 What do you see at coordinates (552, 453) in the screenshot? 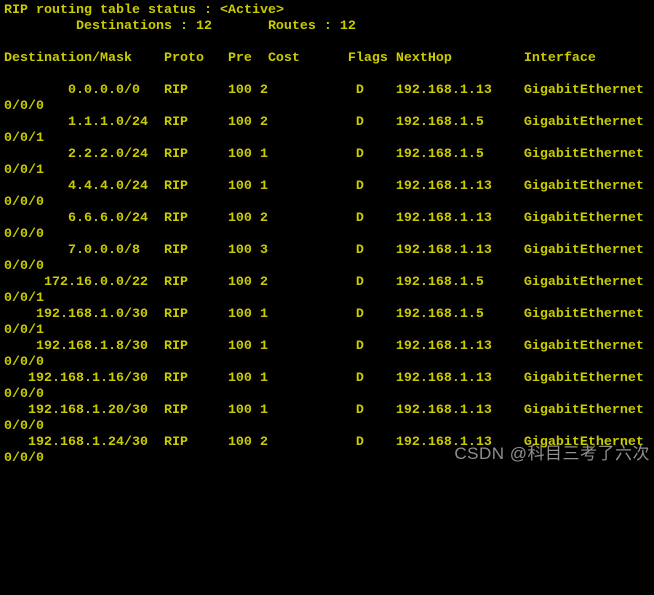
I see `csdn-watermark: CSDN @科目三考了六次` at bounding box center [552, 453].